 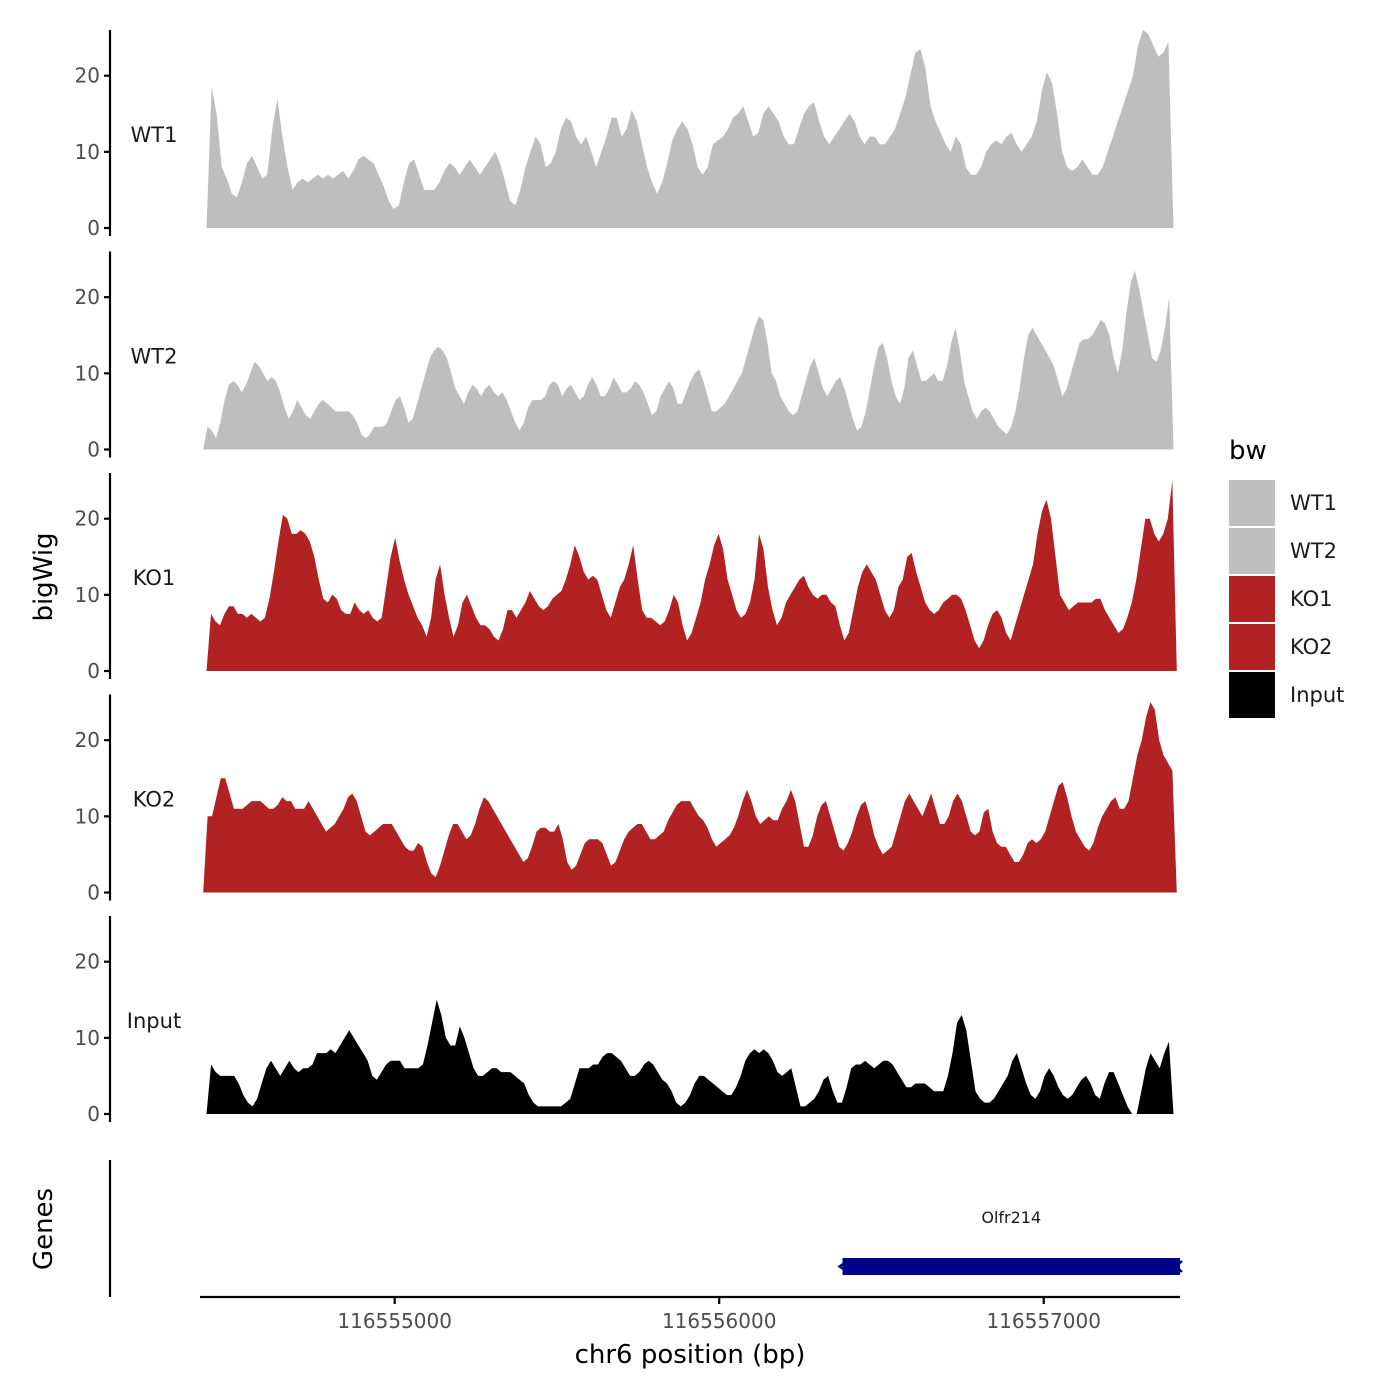 I want to click on track-label: KO2, so click(x=154, y=800).